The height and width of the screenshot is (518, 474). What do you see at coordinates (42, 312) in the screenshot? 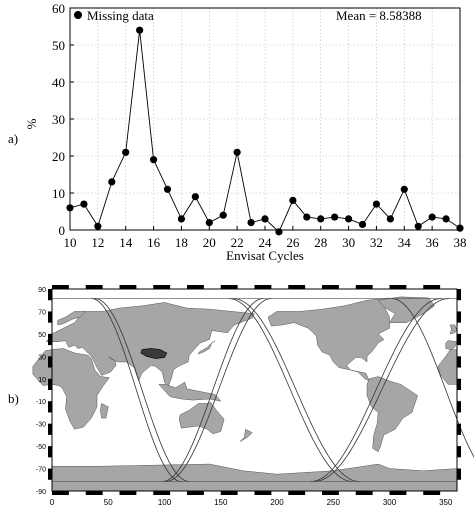
I see `map-y-tick-label: 70` at bounding box center [42, 312].